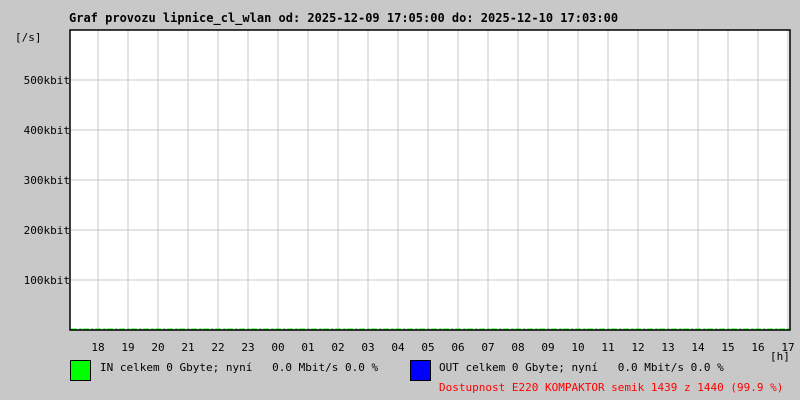 This screenshot has width=800, height=400. What do you see at coordinates (127, 347) in the screenshot?
I see `x-tick-label: 19` at bounding box center [127, 347].